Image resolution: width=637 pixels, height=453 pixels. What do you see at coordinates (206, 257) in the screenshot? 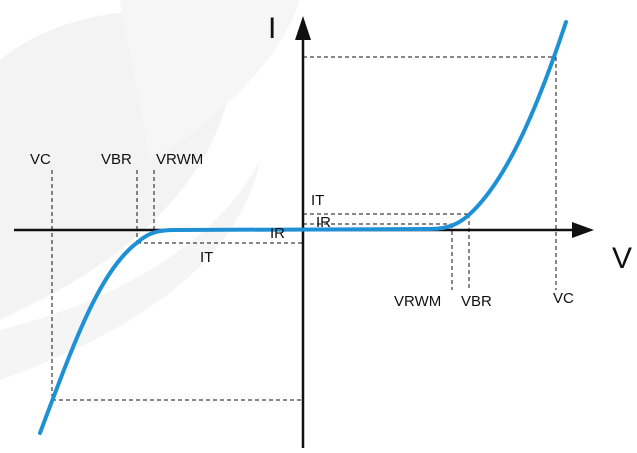
I see `it-left-label: IT` at bounding box center [206, 257].